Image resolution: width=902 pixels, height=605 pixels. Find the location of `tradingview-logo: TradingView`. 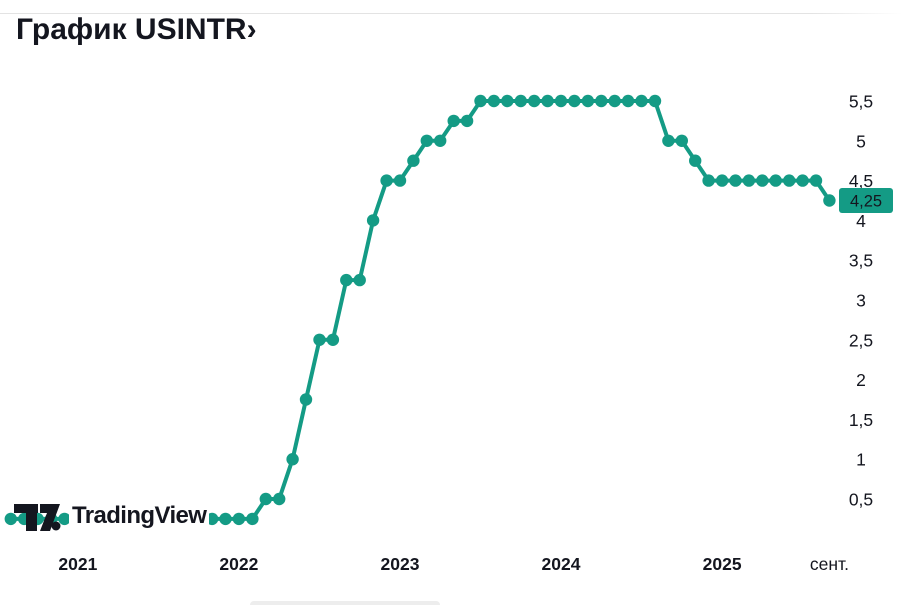

tradingview-logo: TradingView is located at coordinates (112, 516).